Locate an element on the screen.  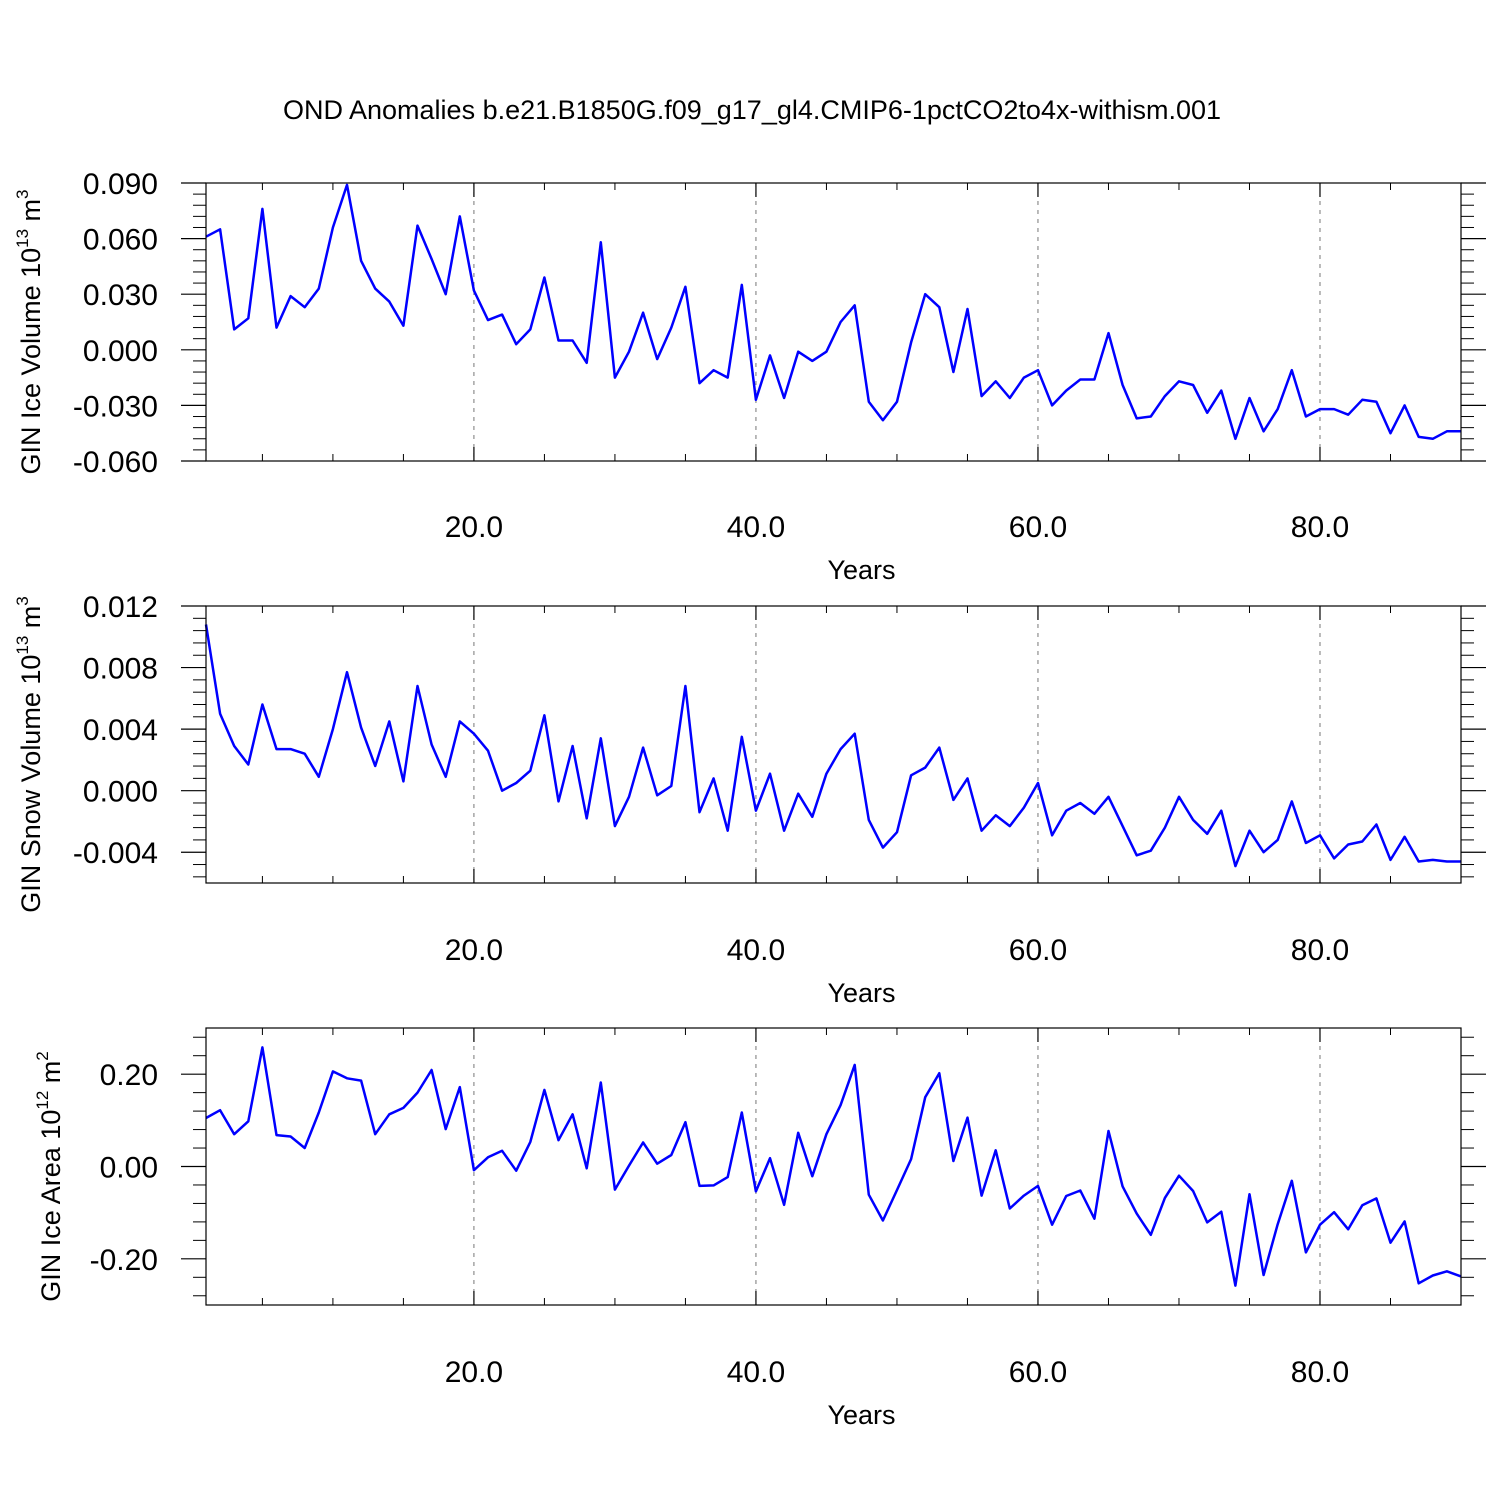
ice-area-x-tick-label: 20.0 is located at coordinates (474, 1372).